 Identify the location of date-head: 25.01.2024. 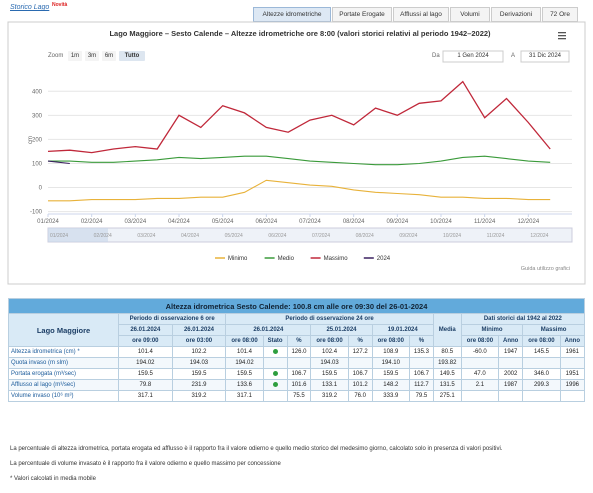
(341, 330).